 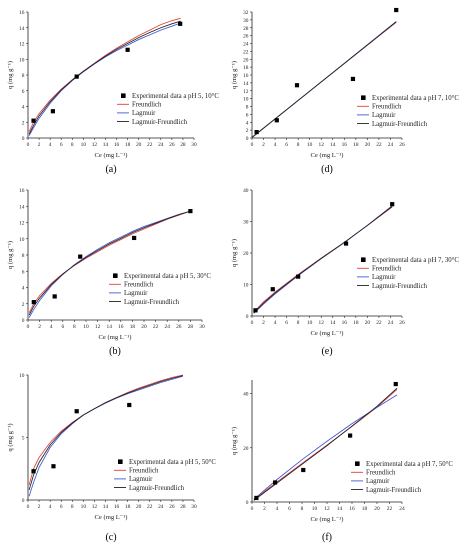 I want to click on panel-caption: (f), so click(x=327, y=537).